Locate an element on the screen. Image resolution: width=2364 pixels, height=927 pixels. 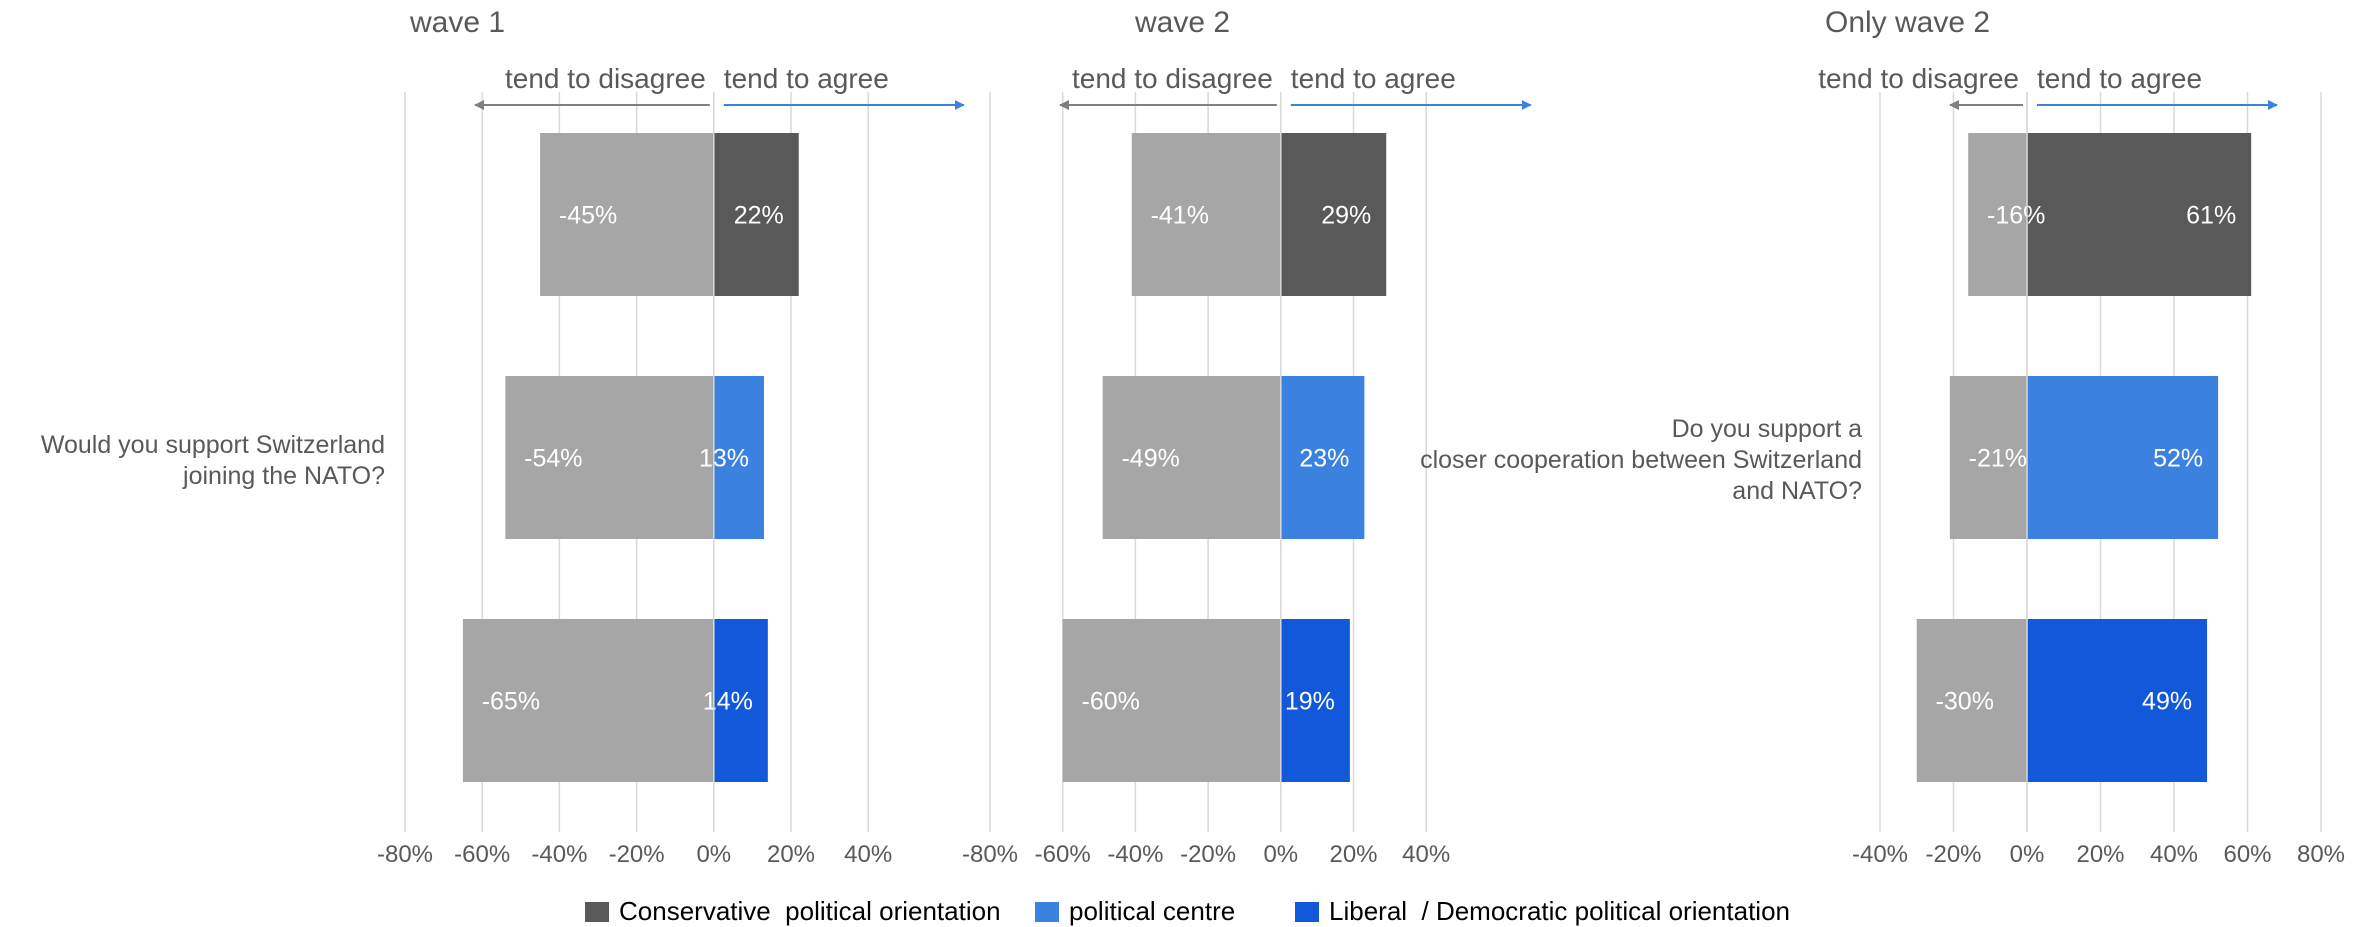
disagree-value-label: -45% is located at coordinates (588, 216).